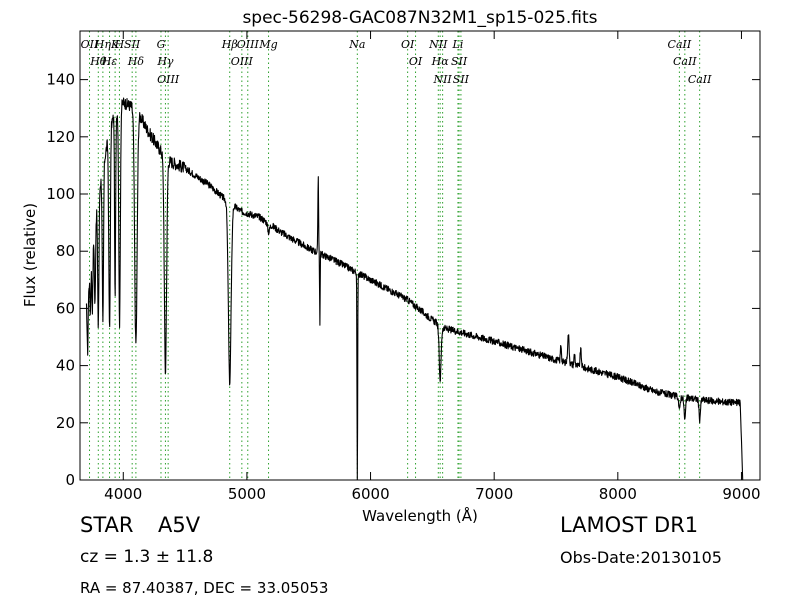 This screenshot has width=800, height=600. What do you see at coordinates (179, 525) in the screenshot?
I see `subclass: A5V` at bounding box center [179, 525].